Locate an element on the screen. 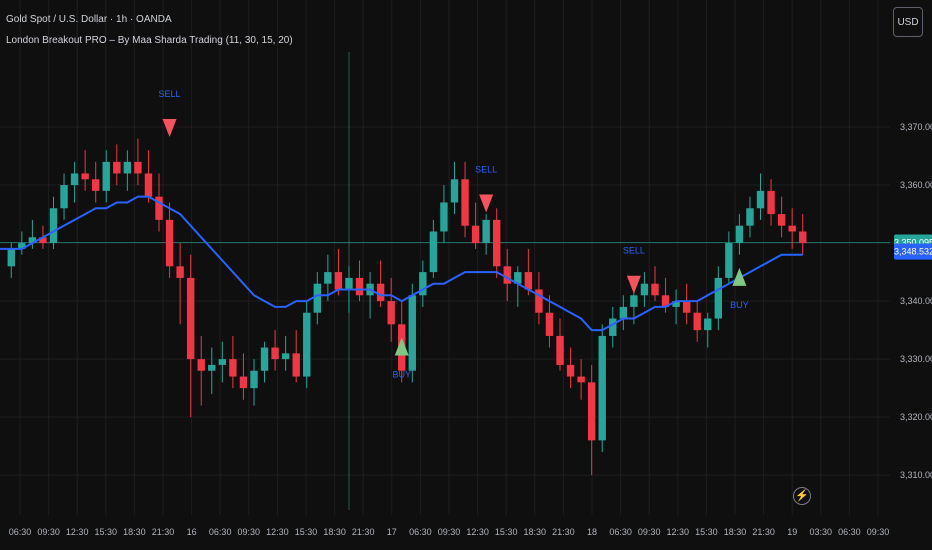 The height and width of the screenshot is (550, 932). buy-label: BUY is located at coordinates (739, 305).